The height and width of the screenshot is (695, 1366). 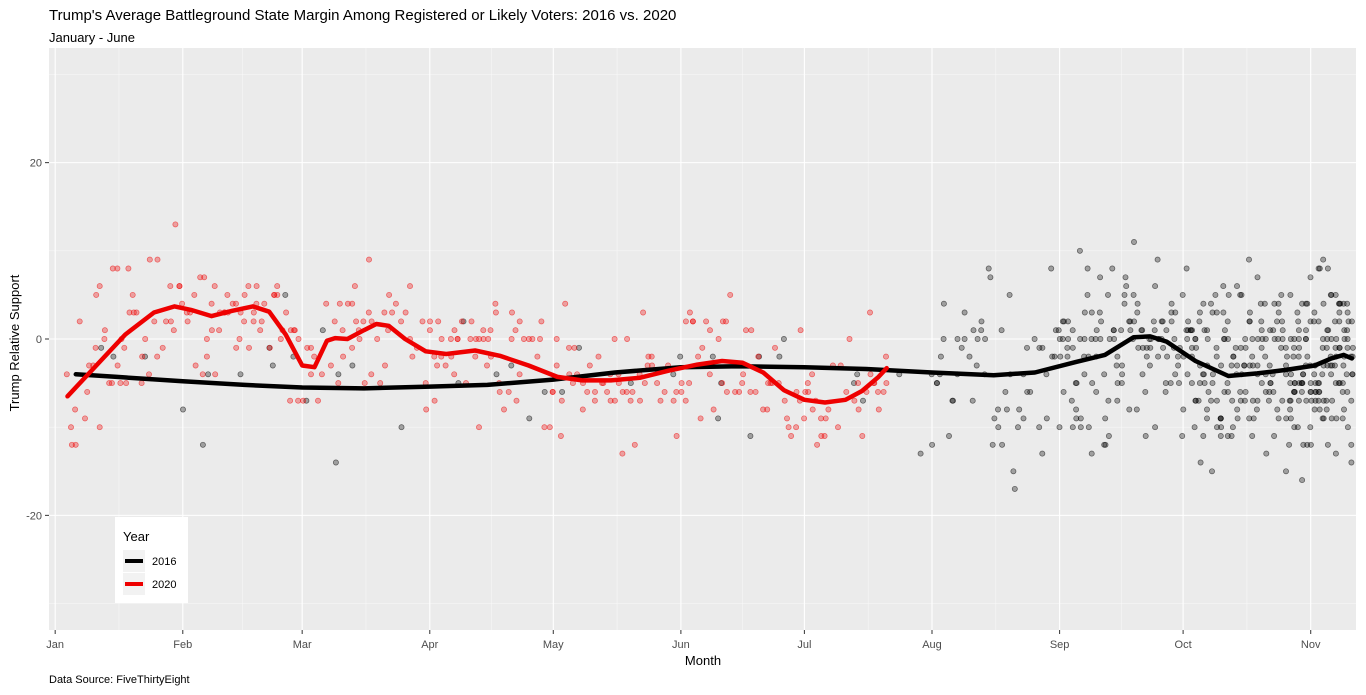 What do you see at coordinates (710, 354) in the screenshot?
I see `smooth-lines` at bounding box center [710, 354].